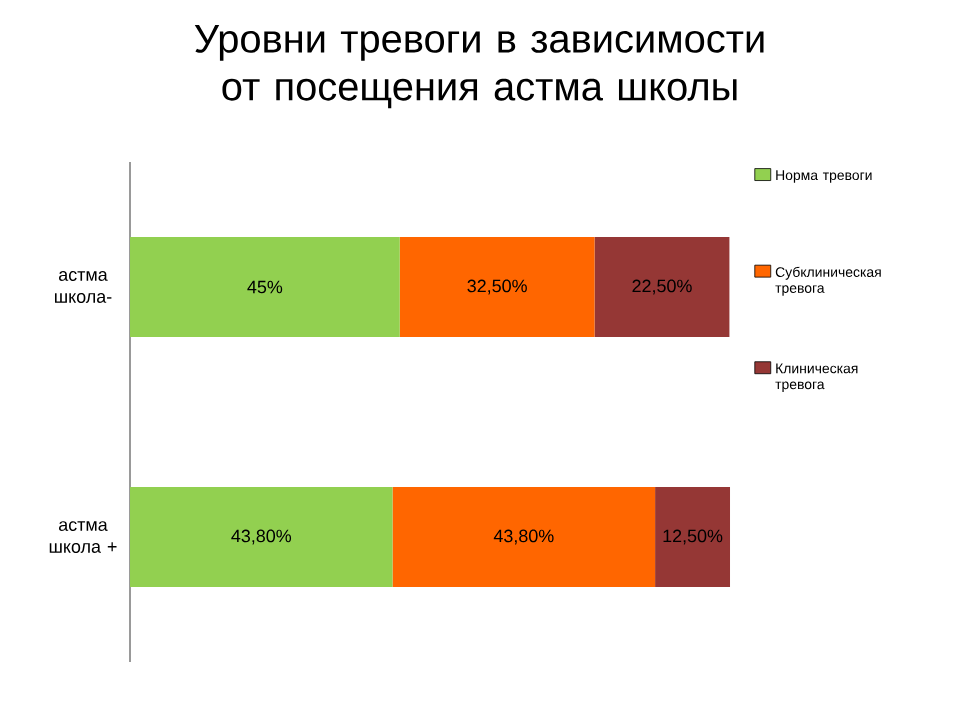 The image size is (962, 722). I want to click on data-label: 12,50%, so click(693, 537).